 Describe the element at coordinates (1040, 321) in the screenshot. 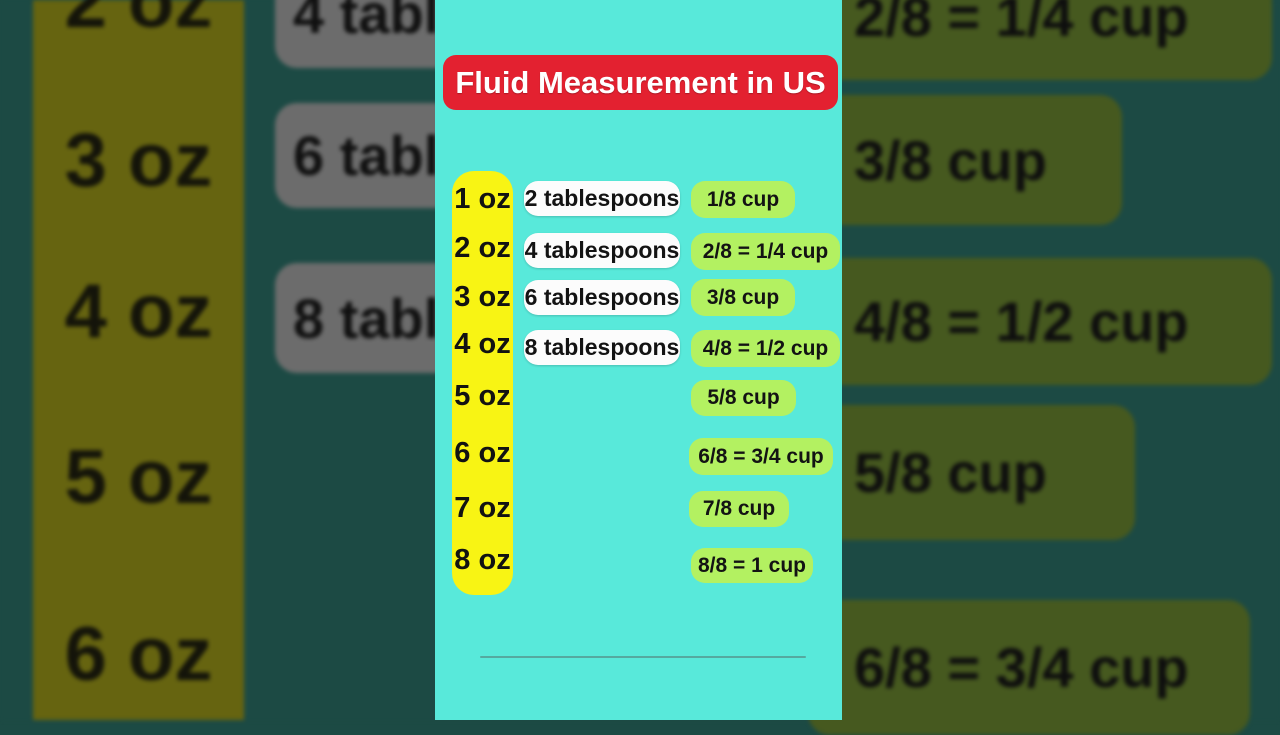

I see `backdrop-cup-pill: 4/8 = 1/2 cup` at that location.